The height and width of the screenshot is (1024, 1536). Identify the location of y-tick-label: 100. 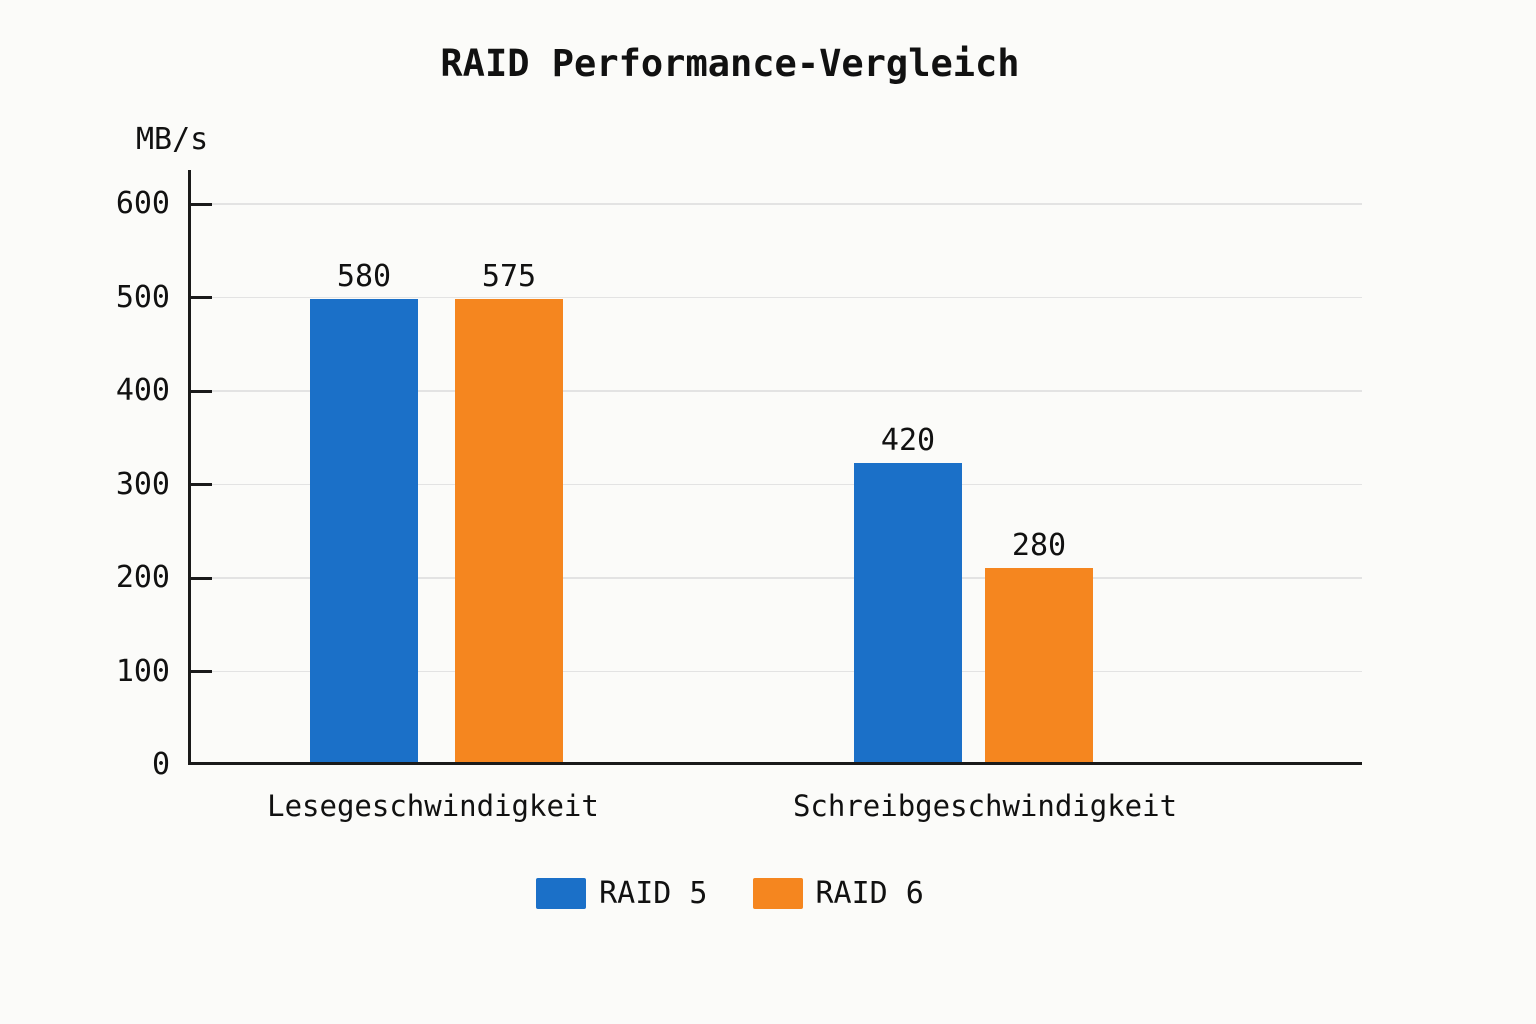
(142, 671).